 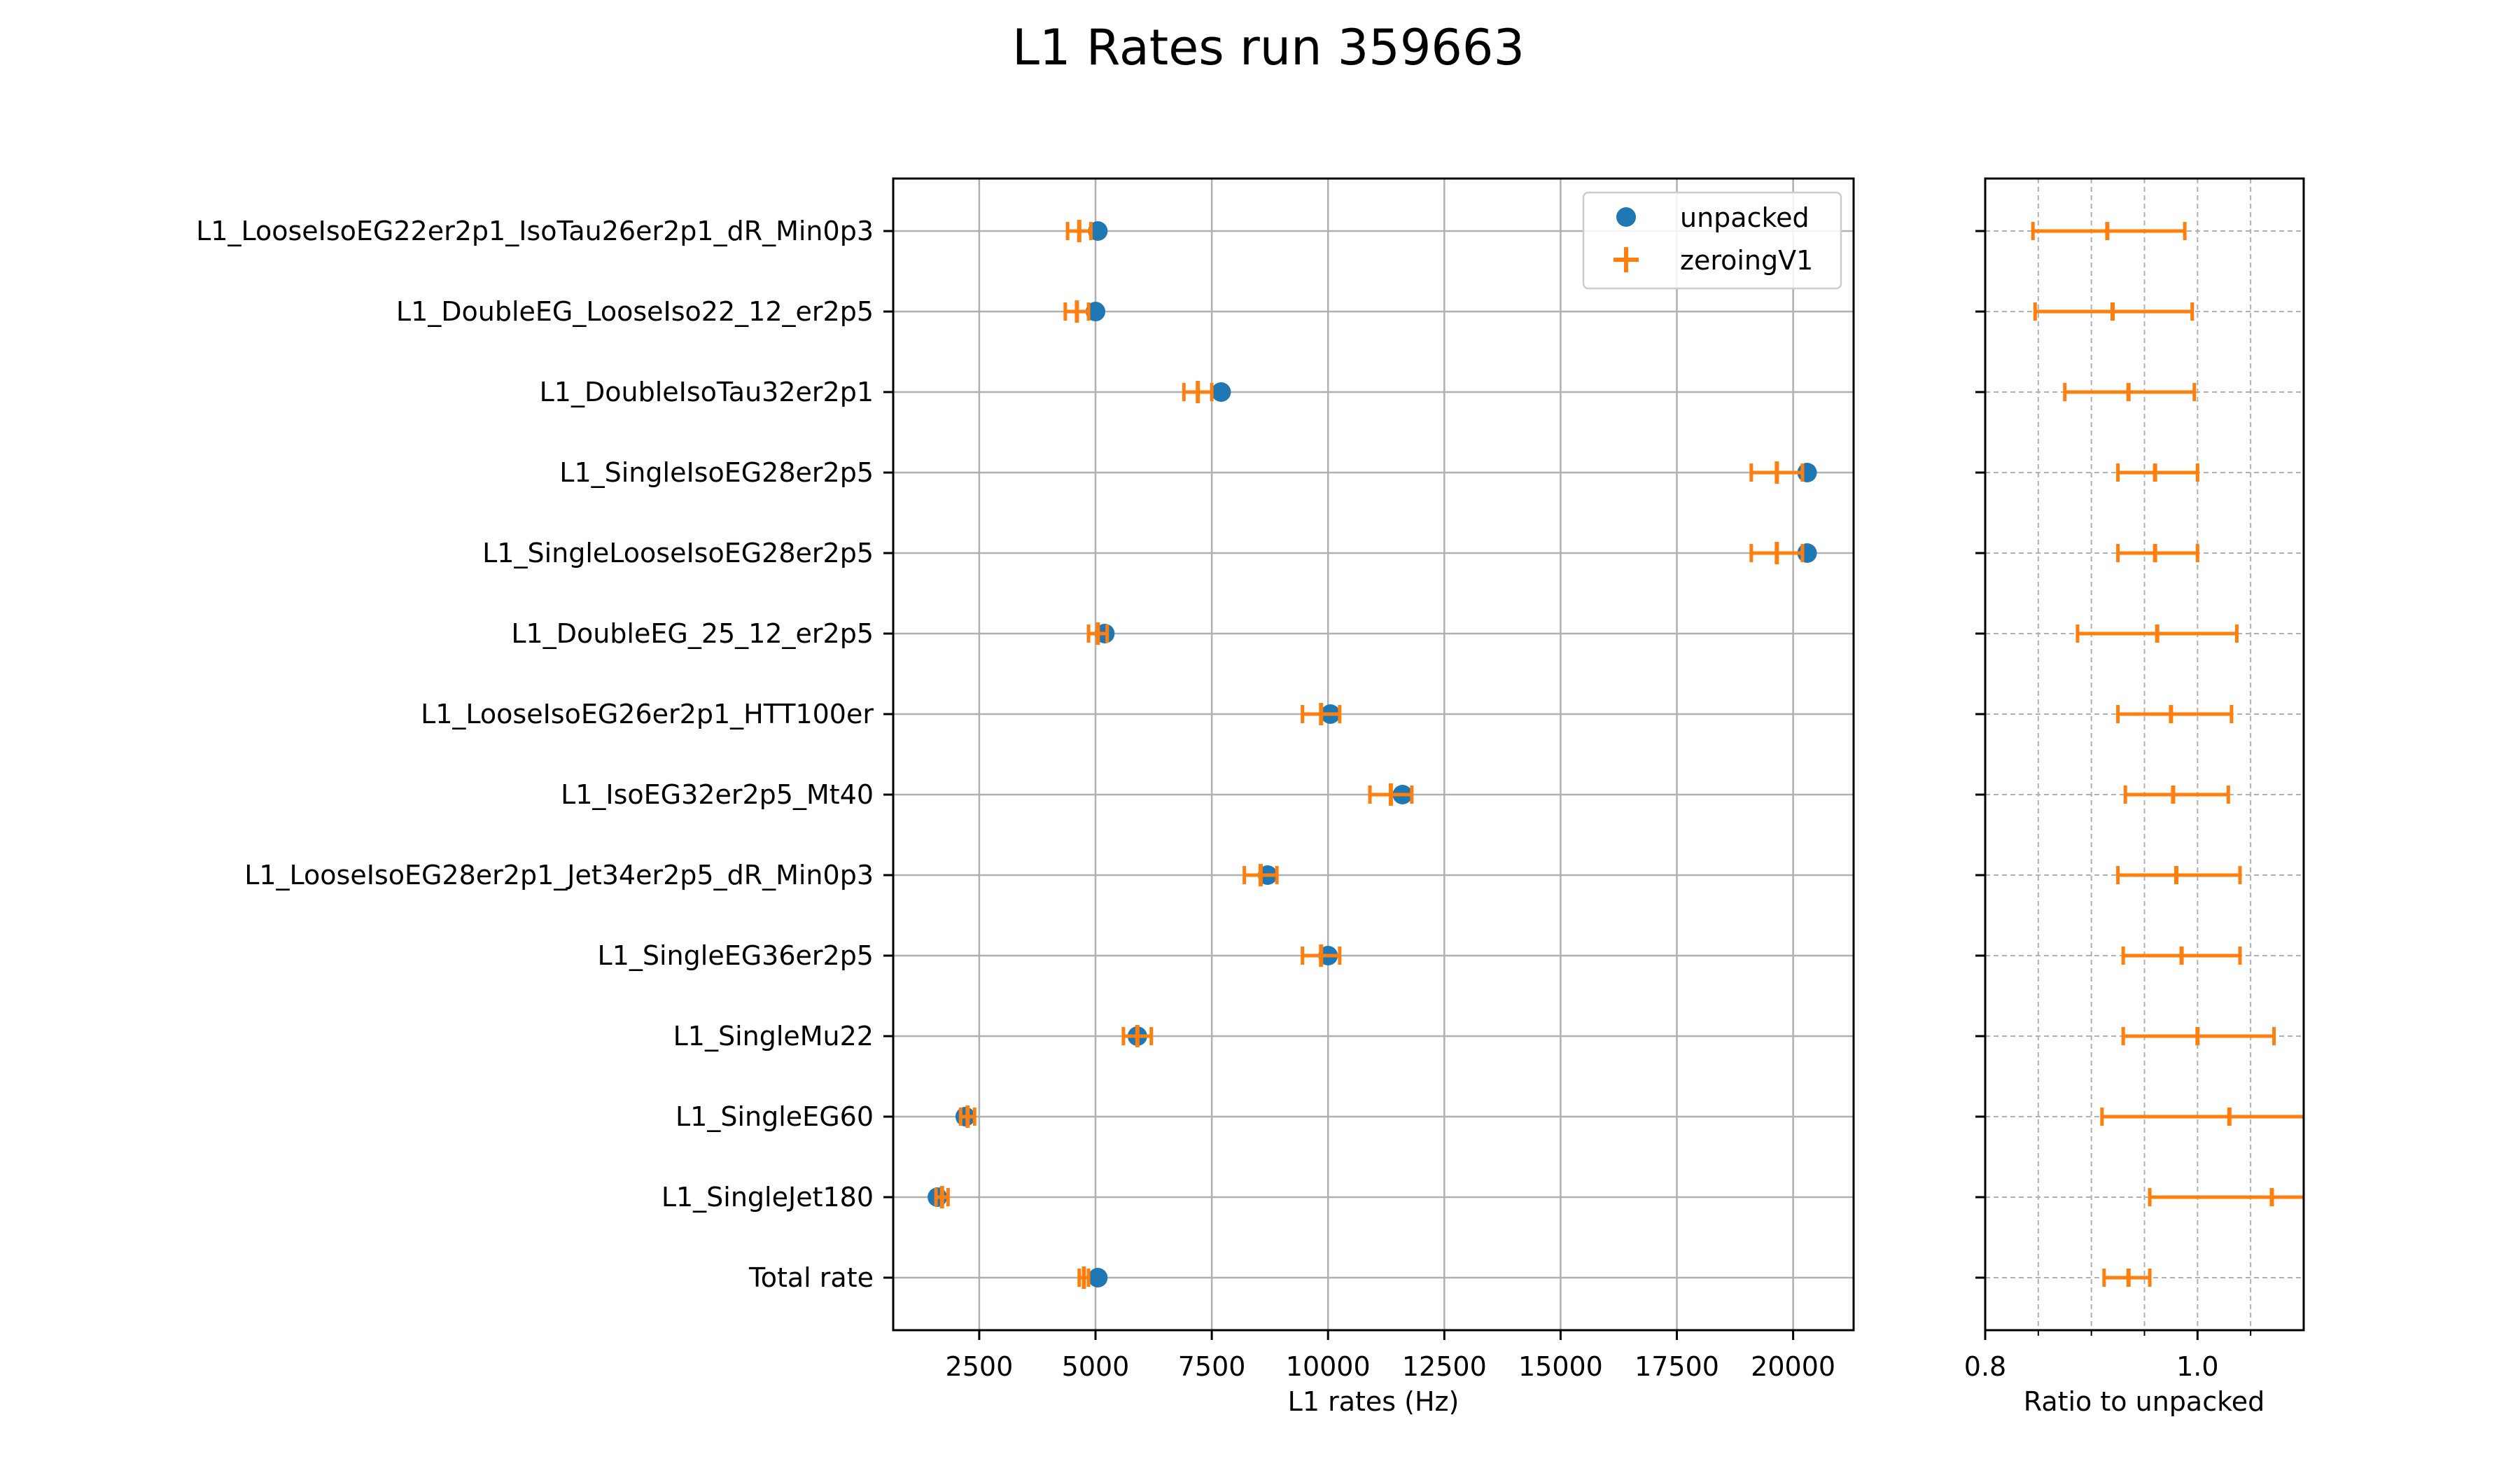 I want to click on category-label: L1_SingleIsoEG28er2p5, so click(x=716, y=472).